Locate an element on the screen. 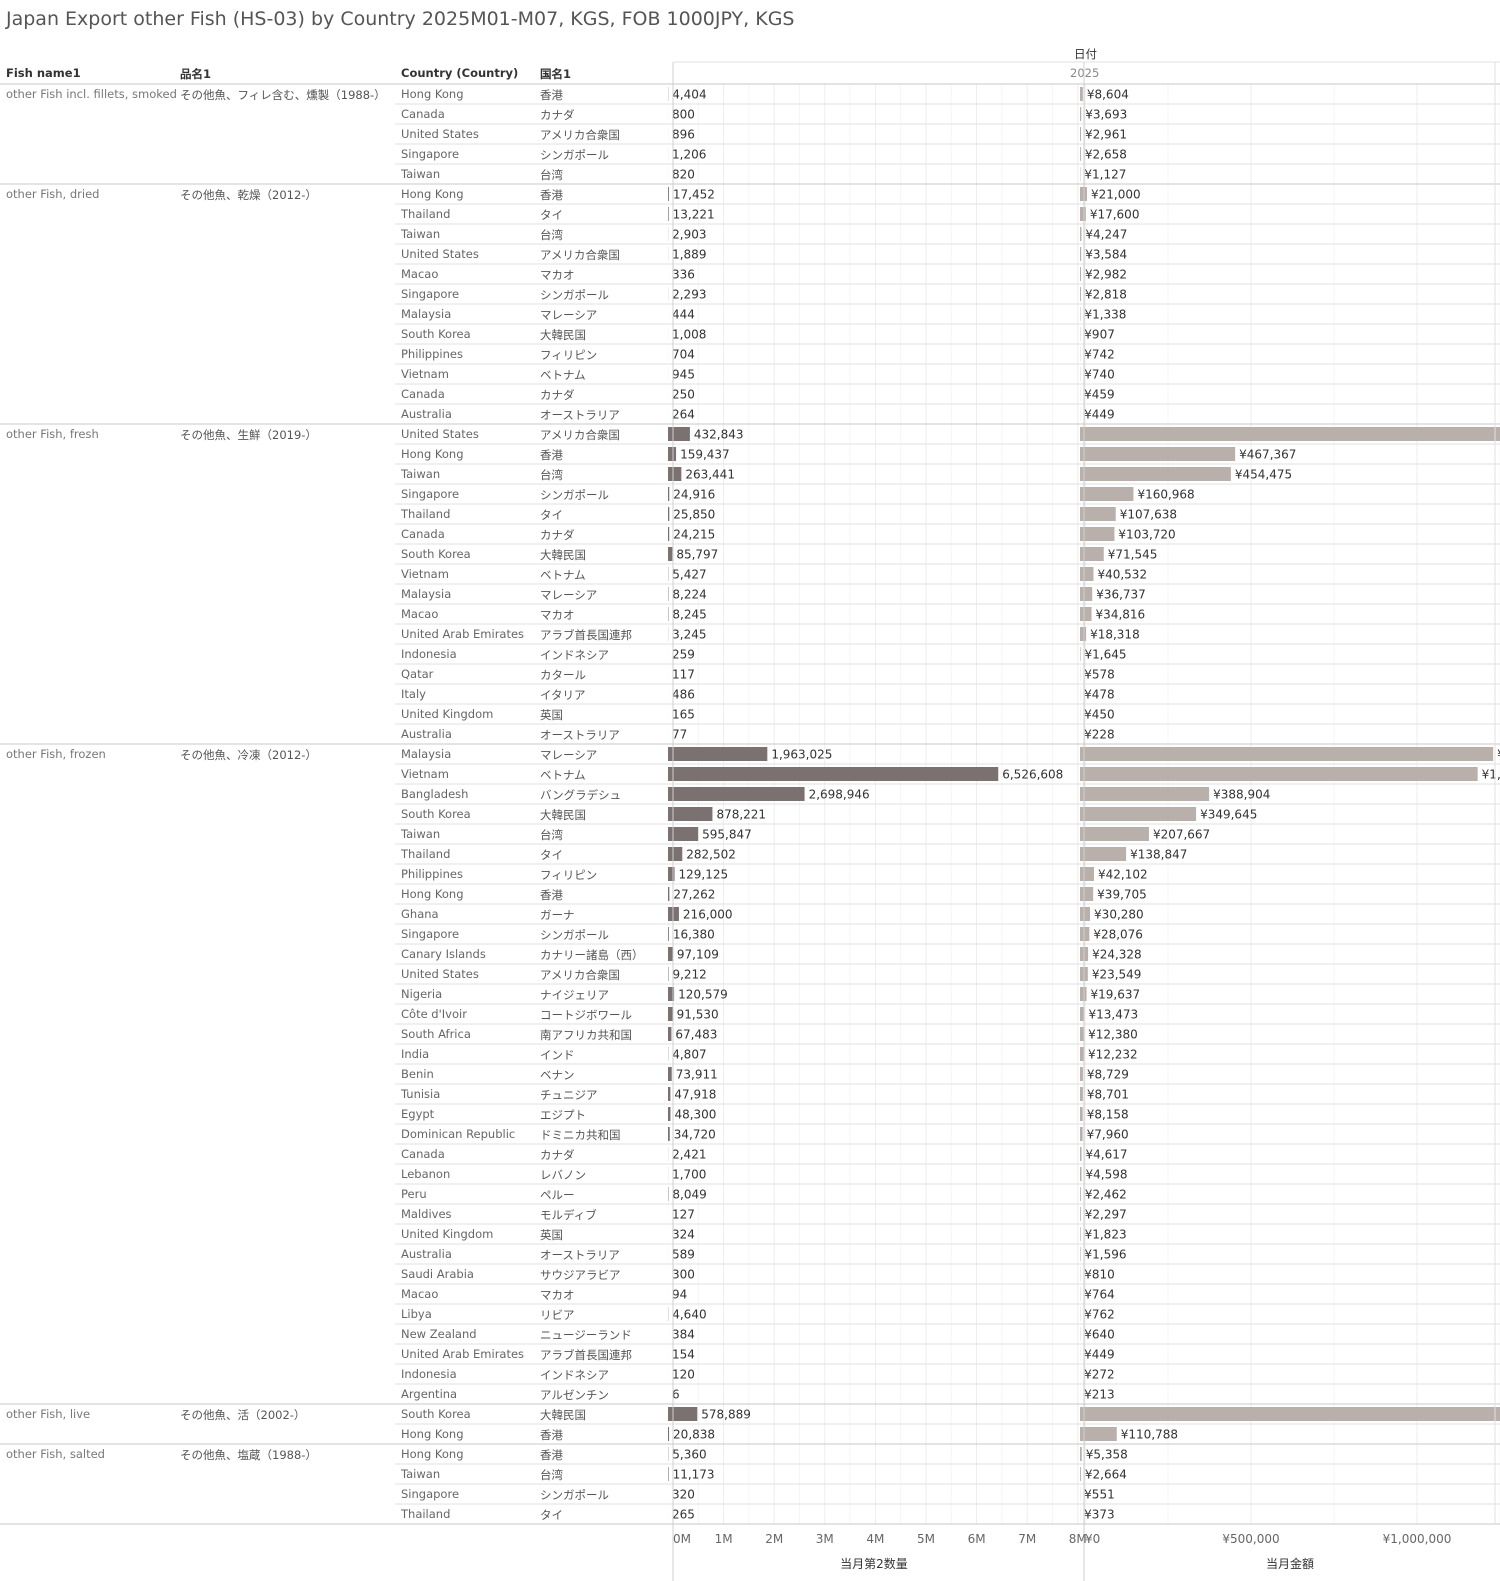 The width and height of the screenshot is (1500, 1581). country-jp-cell: チュニジア is located at coordinates (569, 1095).